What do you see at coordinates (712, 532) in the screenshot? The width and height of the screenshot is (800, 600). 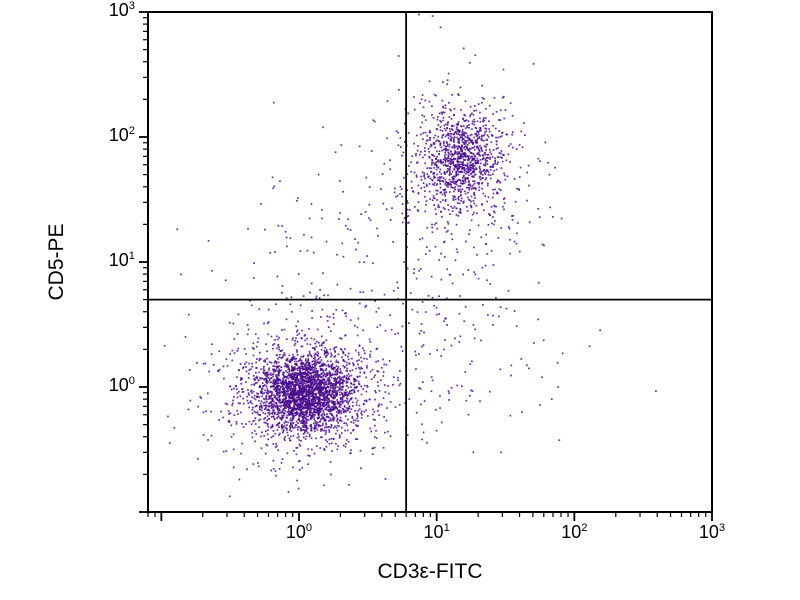 I see `x-tick-label: 103` at bounding box center [712, 532].